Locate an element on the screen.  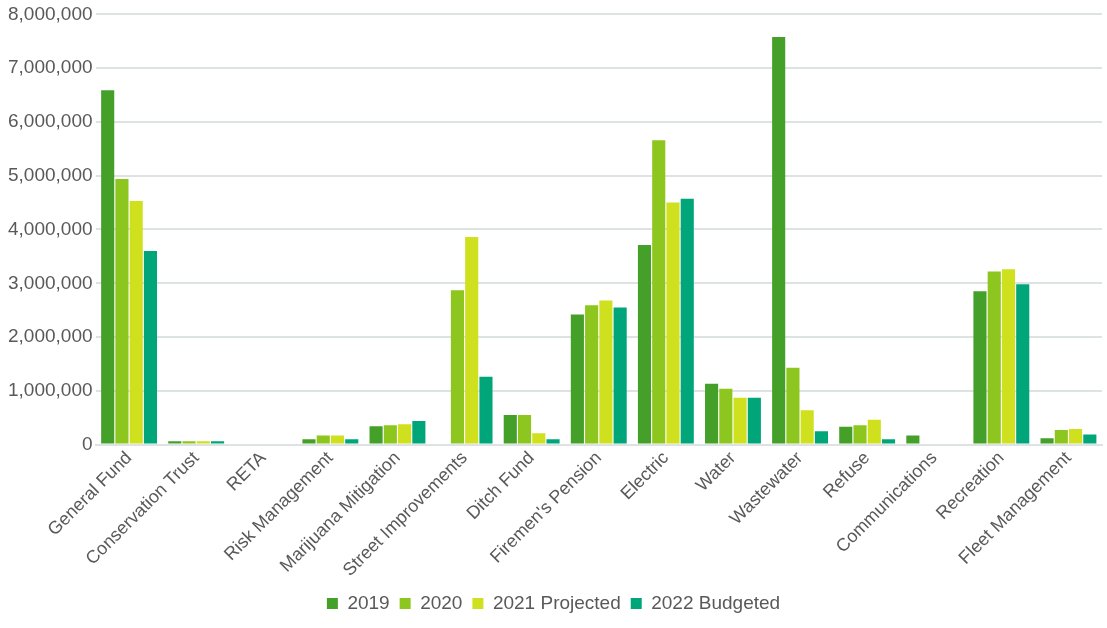
y-tick-label: 7,000,000 is located at coordinates (50, 67).